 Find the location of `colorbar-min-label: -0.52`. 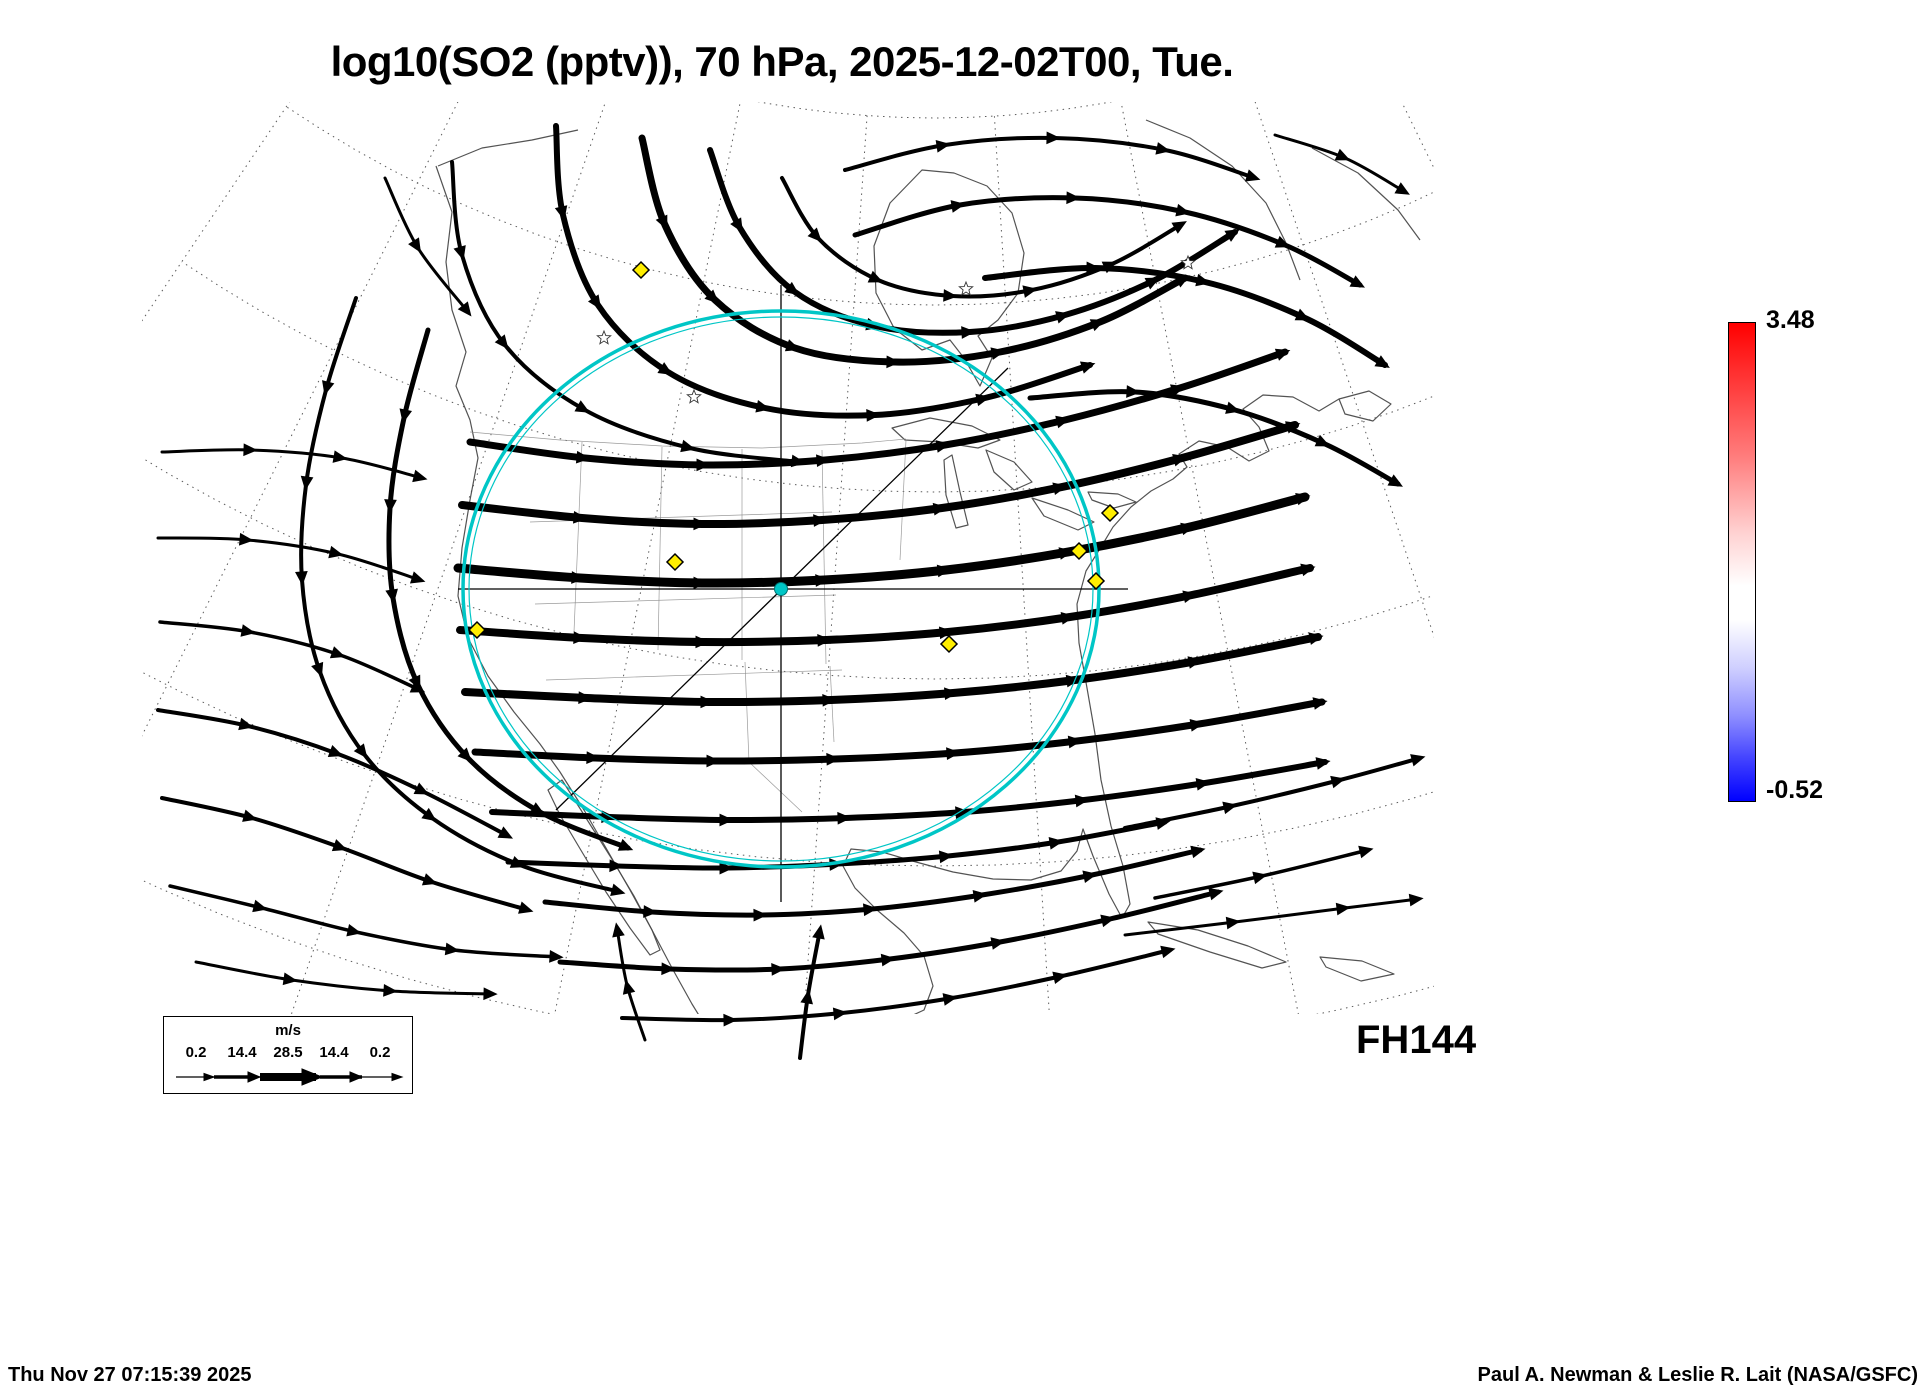

colorbar-min-label: -0.52 is located at coordinates (1794, 790).